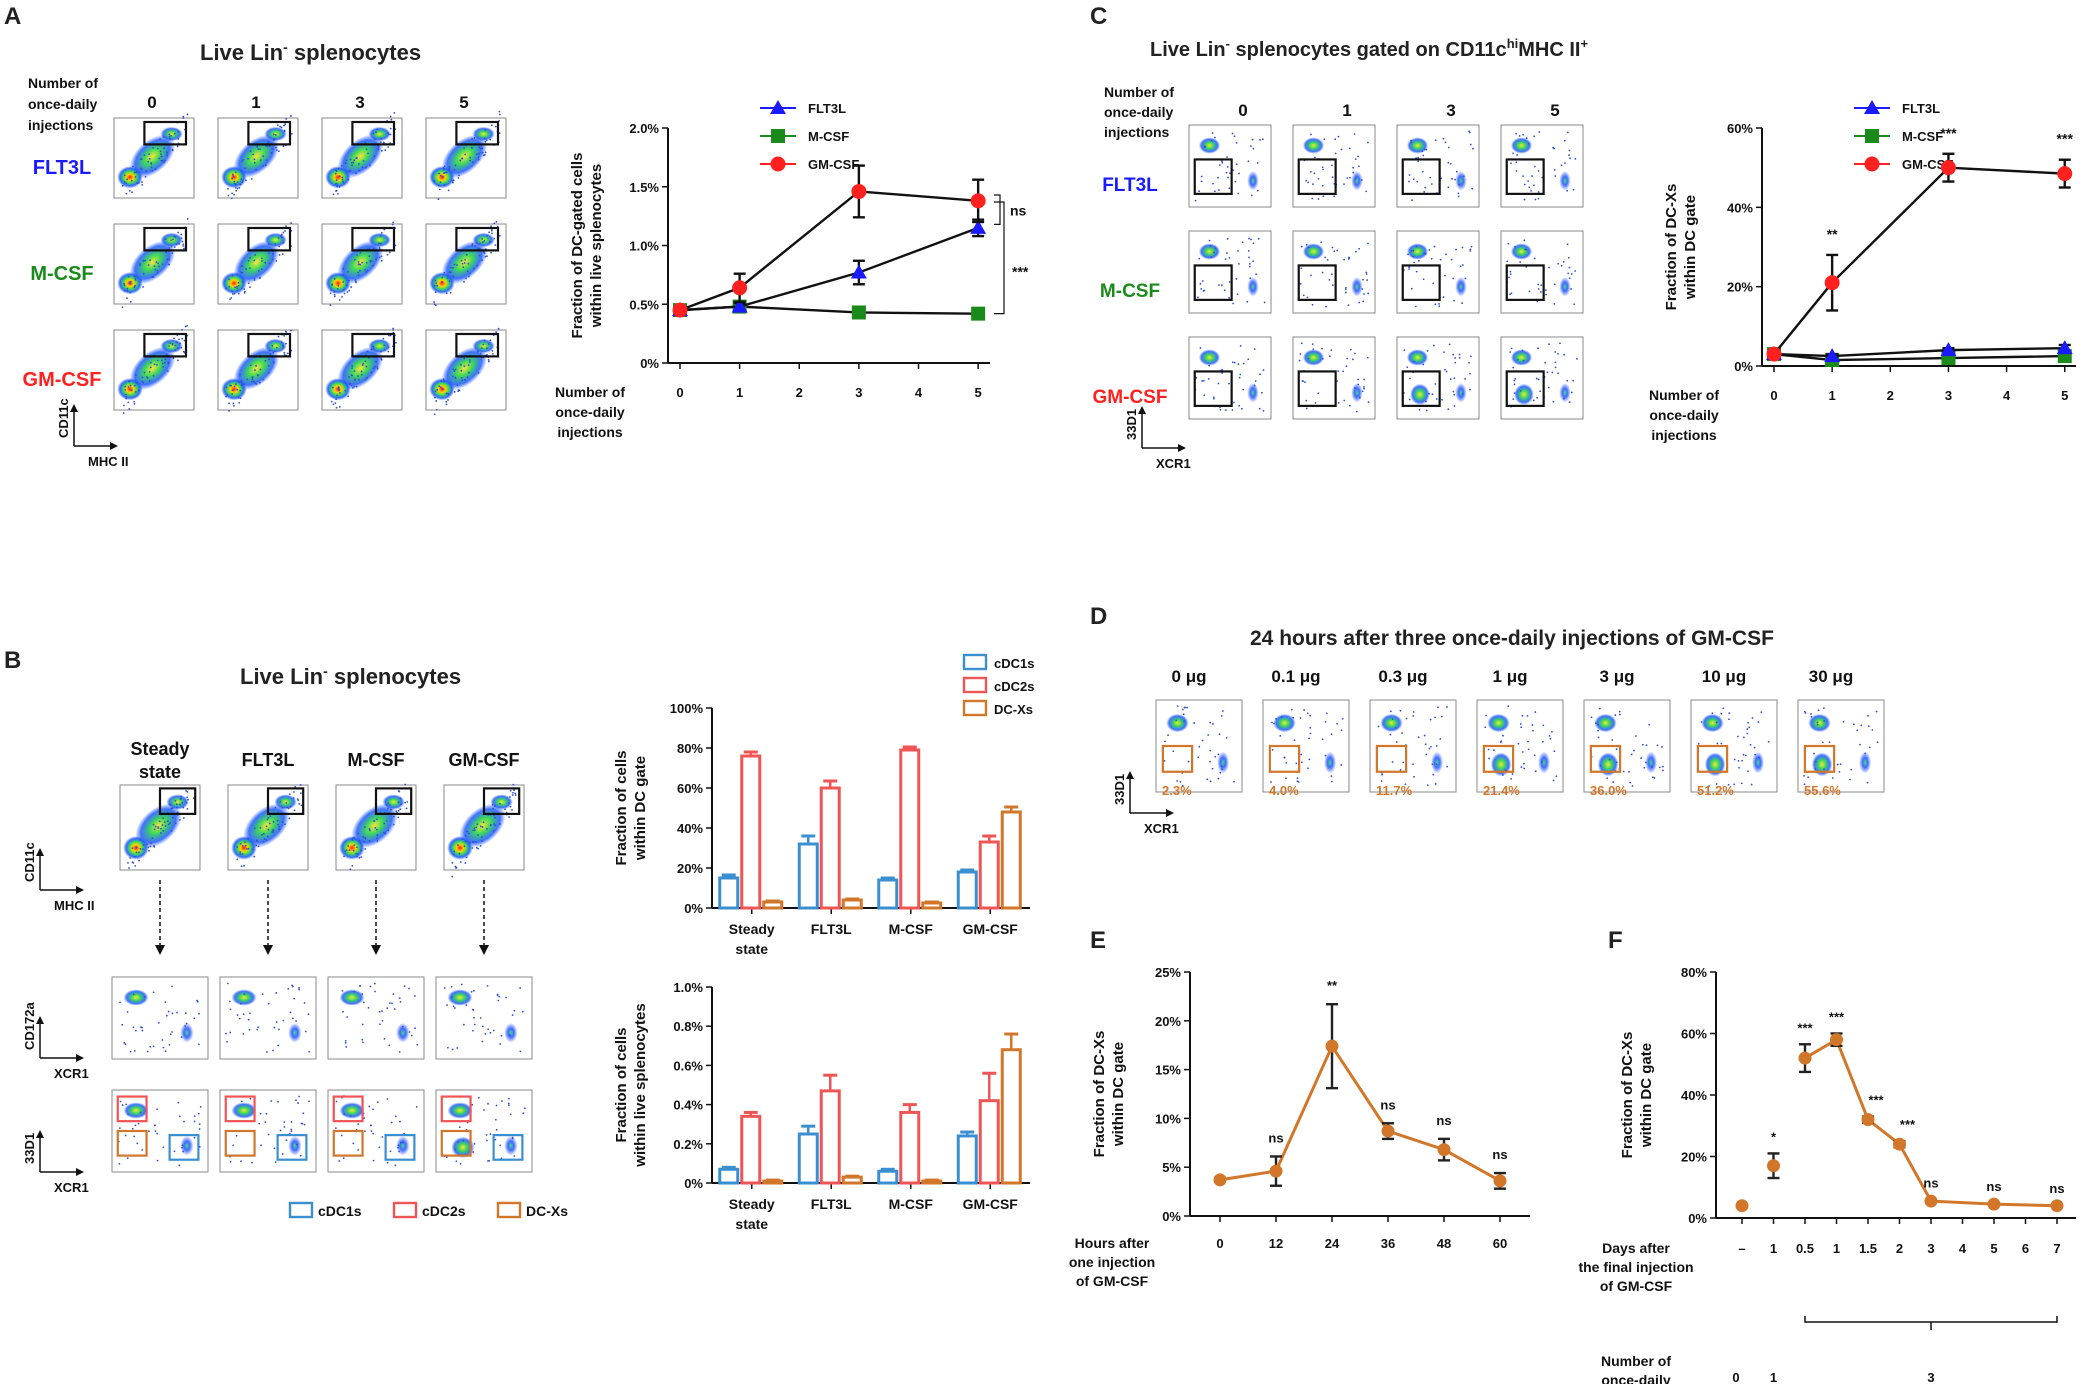  Describe the element at coordinates (1182, 448) in the screenshot. I see `c-axes-xarrow` at that location.